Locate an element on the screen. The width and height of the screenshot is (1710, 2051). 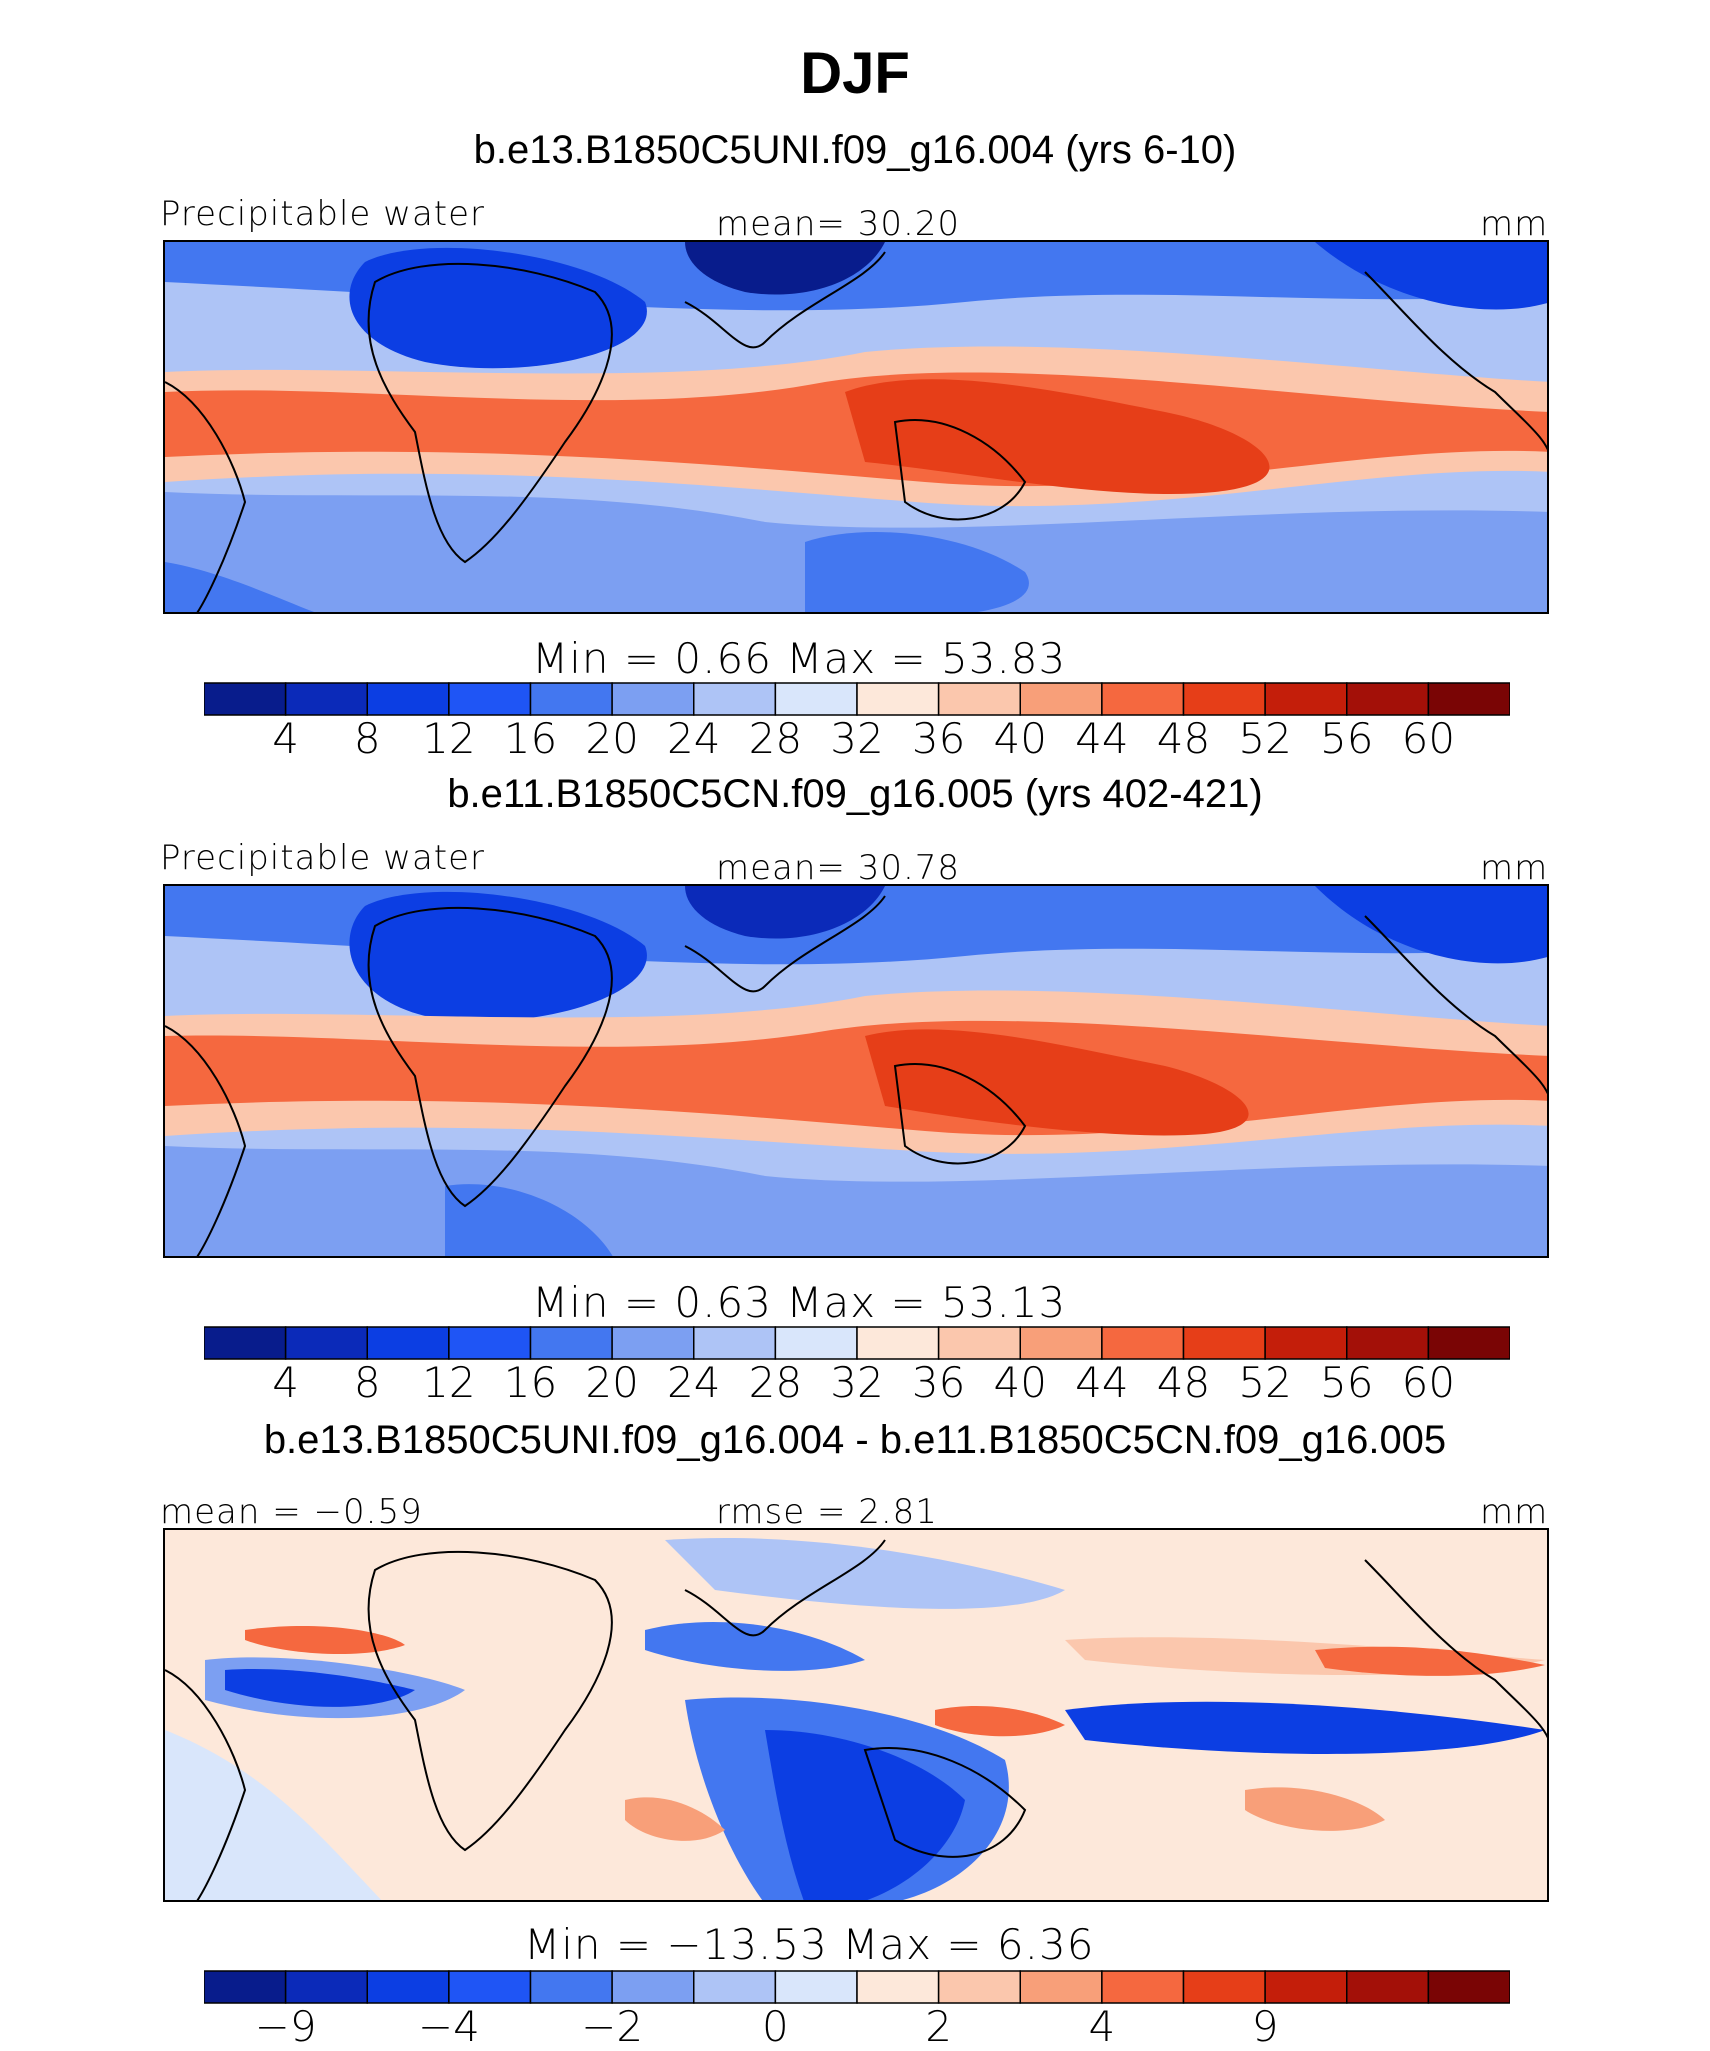
panel-1-colorbar-tick: 16 is located at coordinates (530, 738).